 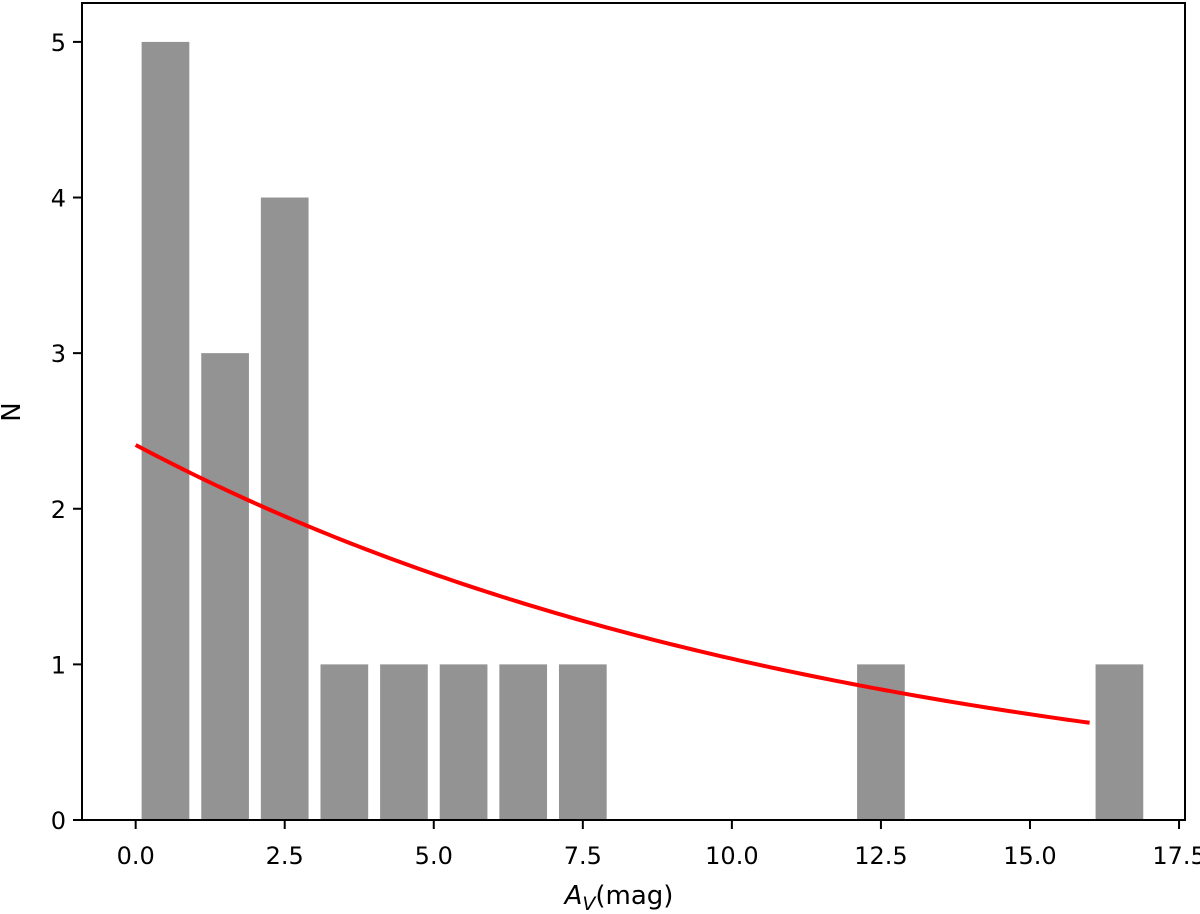 What do you see at coordinates (589, 903) in the screenshot?
I see `x-axis-label-subscript: V` at bounding box center [589, 903].